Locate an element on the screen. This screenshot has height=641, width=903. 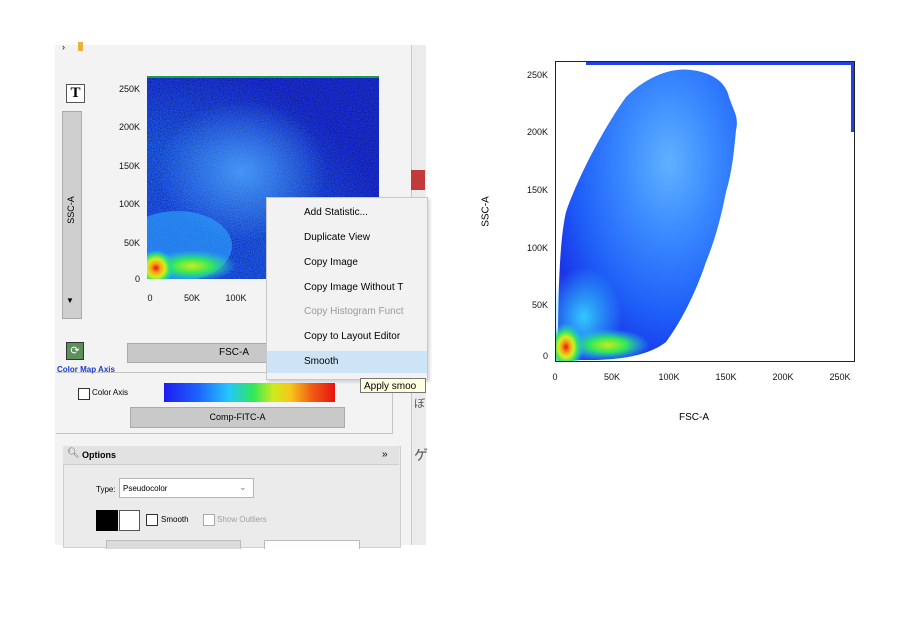
axis-saturation-band is located at coordinates (720, 63).